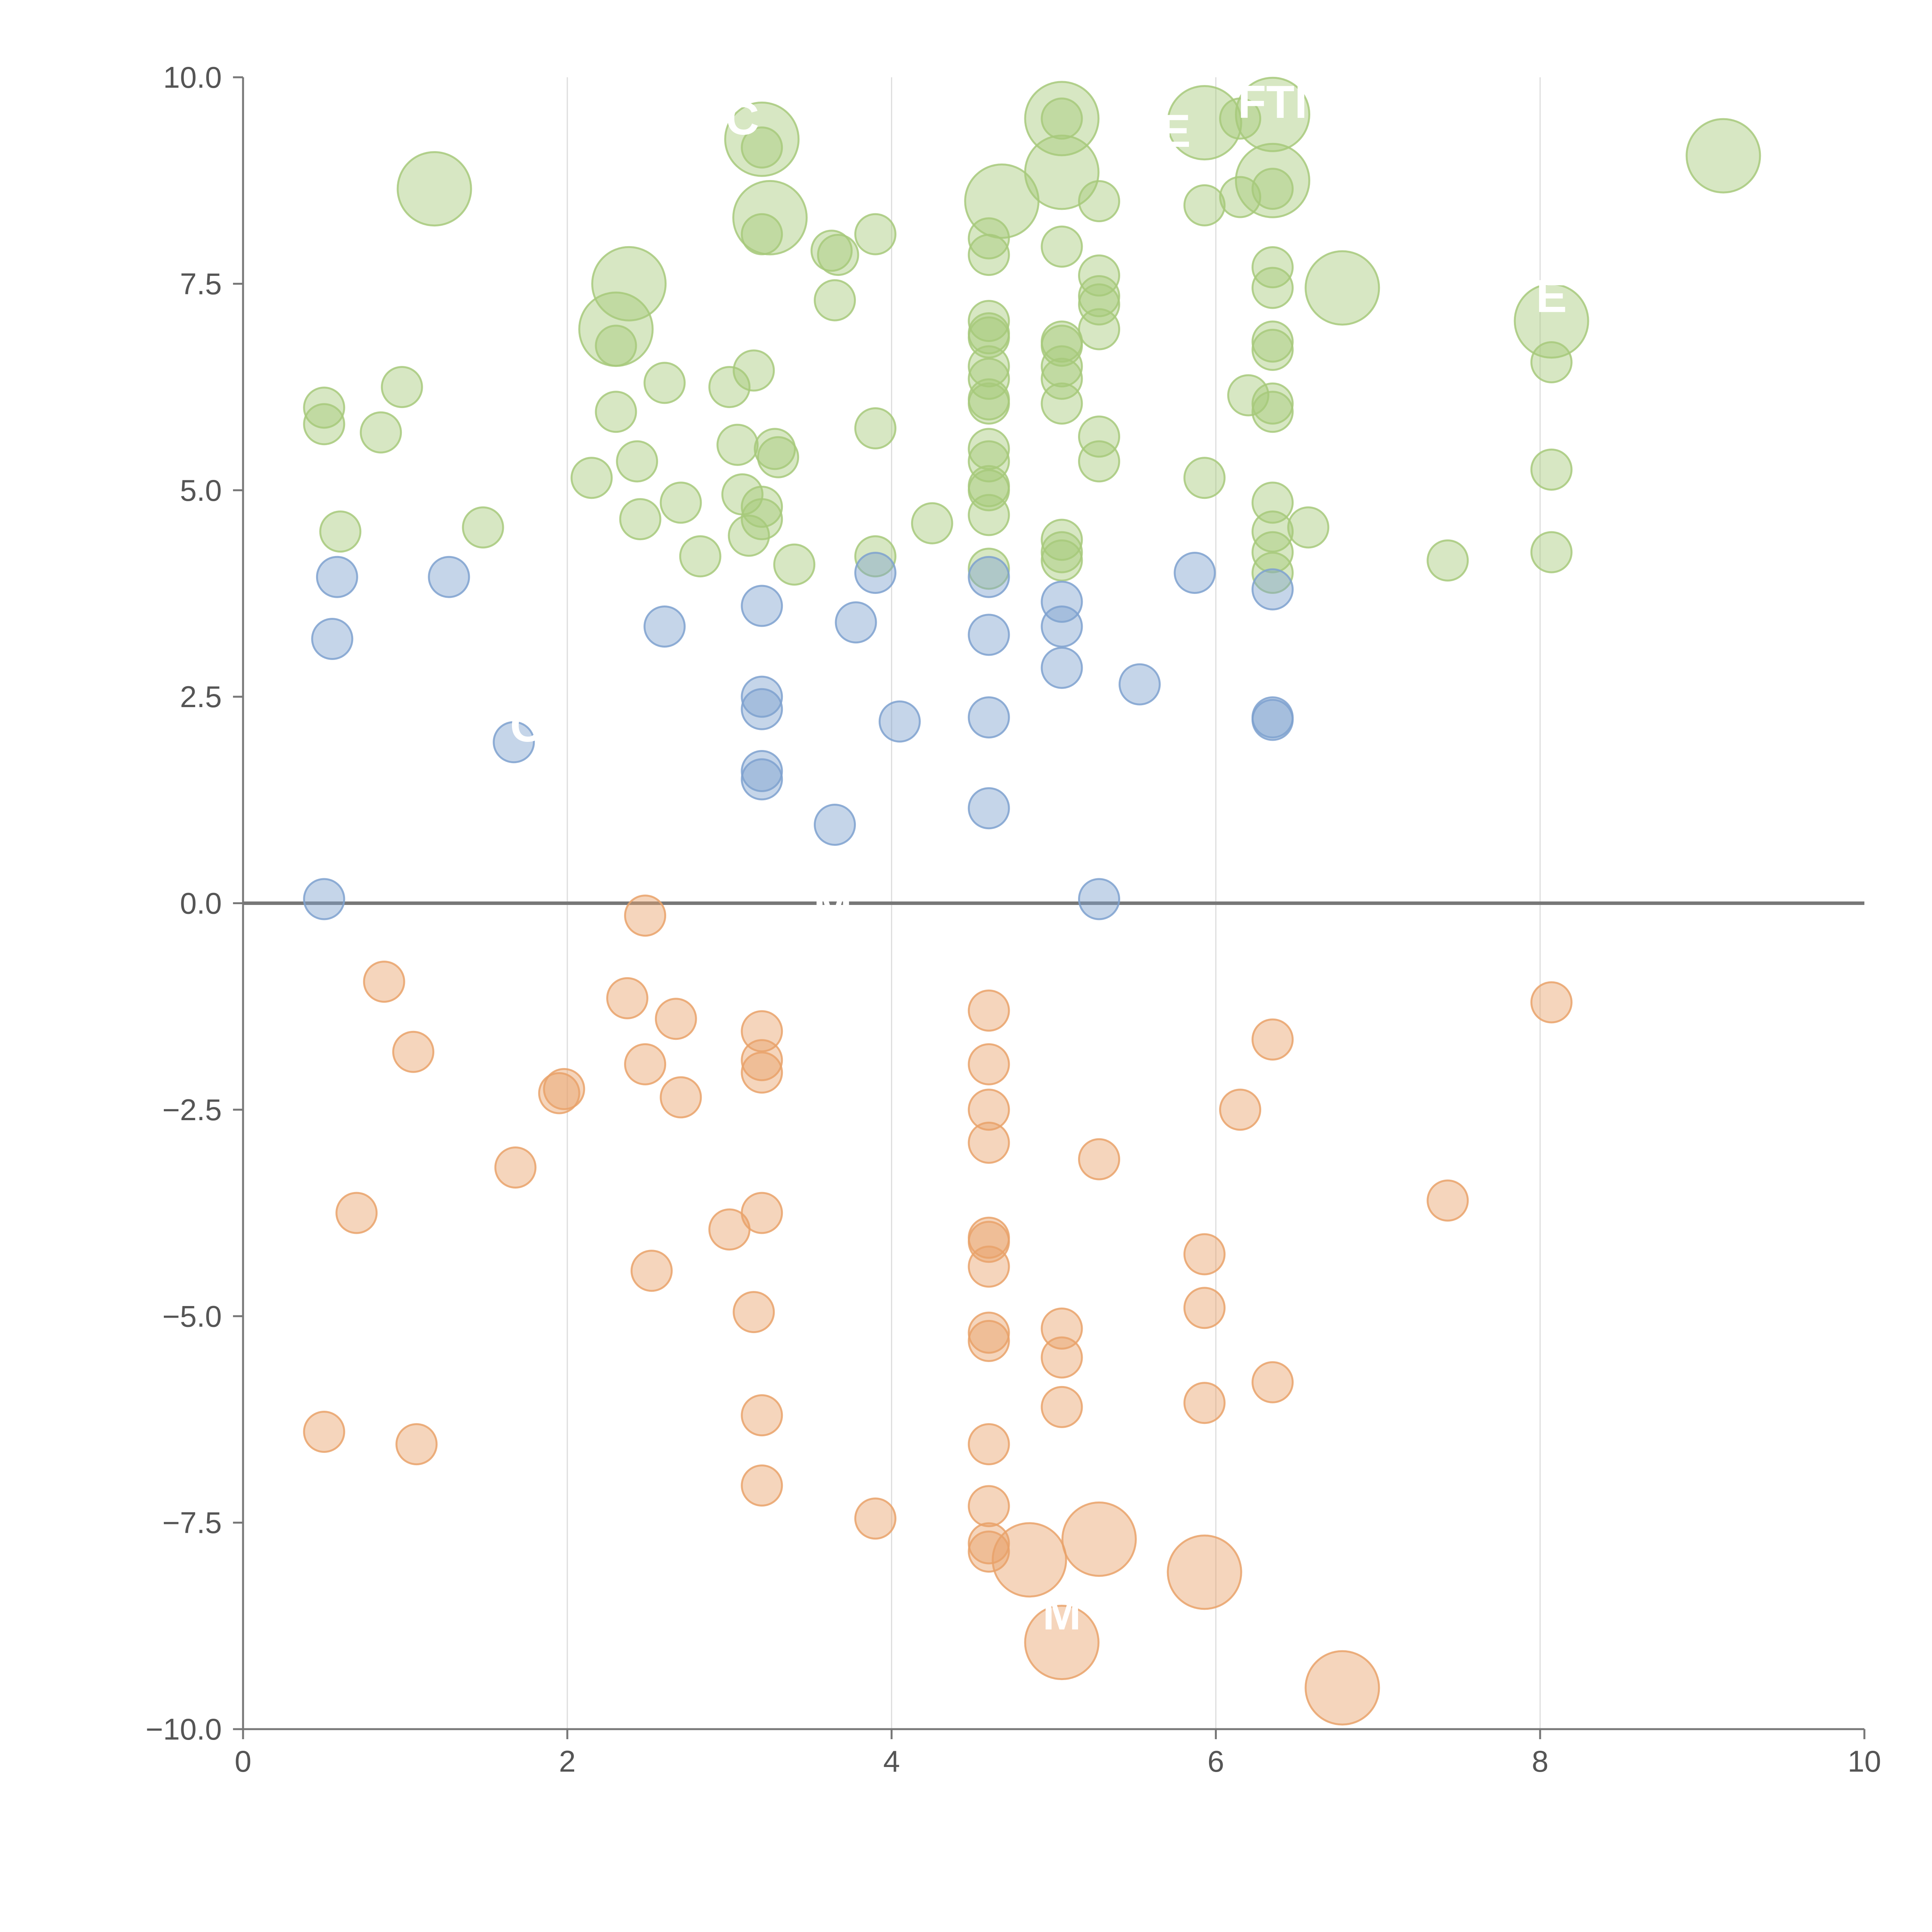 The width and height of the screenshot is (1932, 1932). Describe the element at coordinates (201, 284) in the screenshot. I see `y-tick-label-7: 7.5` at that location.